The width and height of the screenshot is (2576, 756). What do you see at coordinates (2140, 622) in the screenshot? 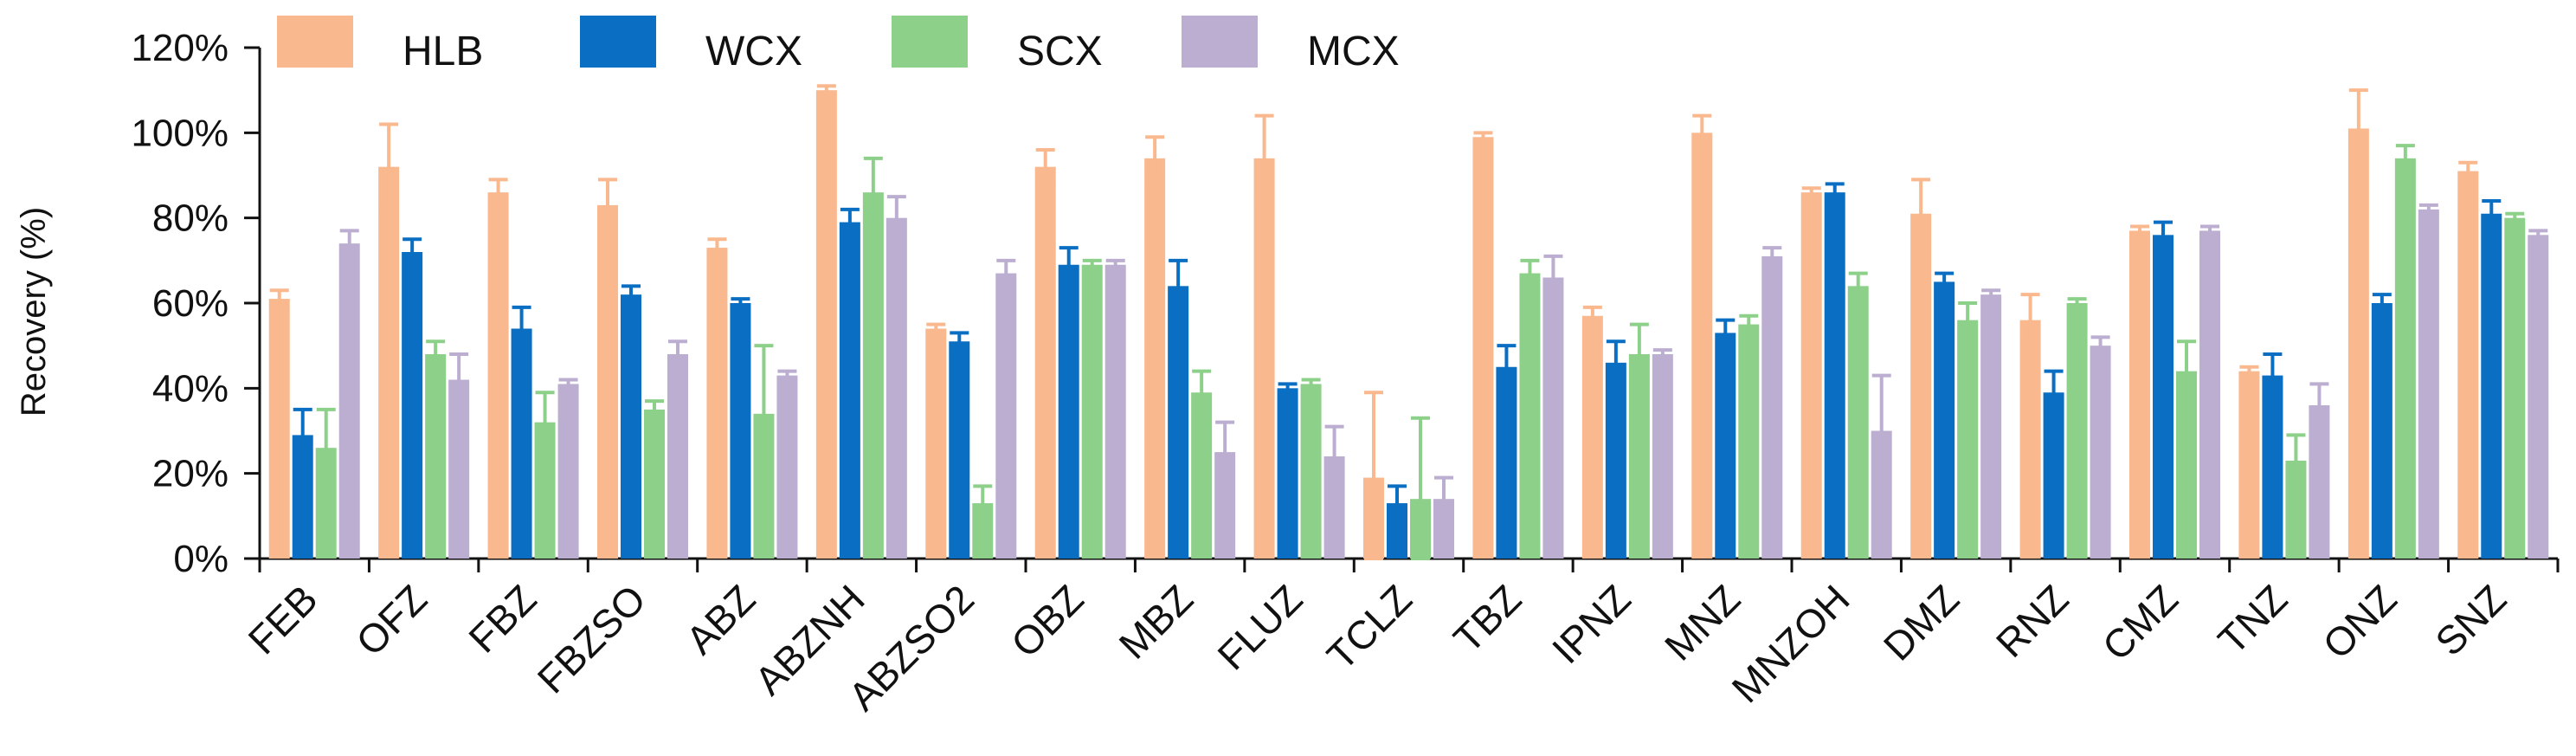
I see `x-category-label: CMZ` at bounding box center [2140, 622].